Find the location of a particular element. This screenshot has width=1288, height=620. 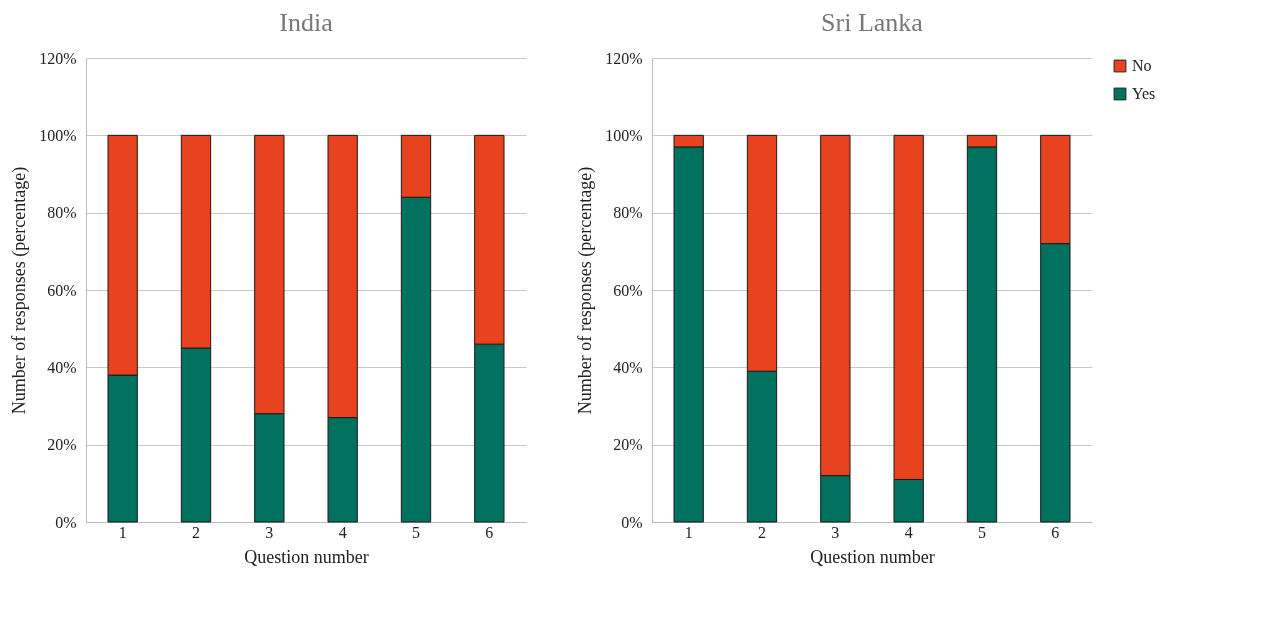

legend-label: Yes is located at coordinates (1144, 93).